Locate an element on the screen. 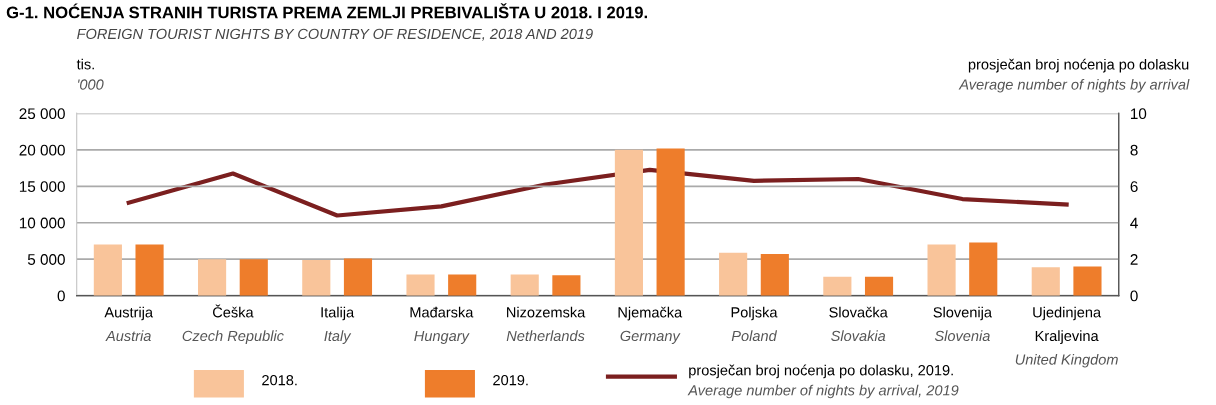 The width and height of the screenshot is (1216, 405). y2-tick-label: 8 is located at coordinates (1134, 150).